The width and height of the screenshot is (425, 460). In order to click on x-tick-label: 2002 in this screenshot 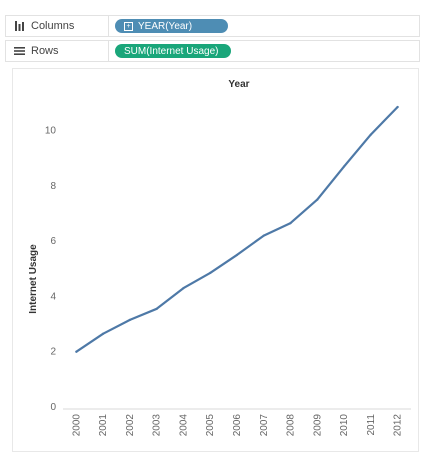, I will do `click(130, 425)`.